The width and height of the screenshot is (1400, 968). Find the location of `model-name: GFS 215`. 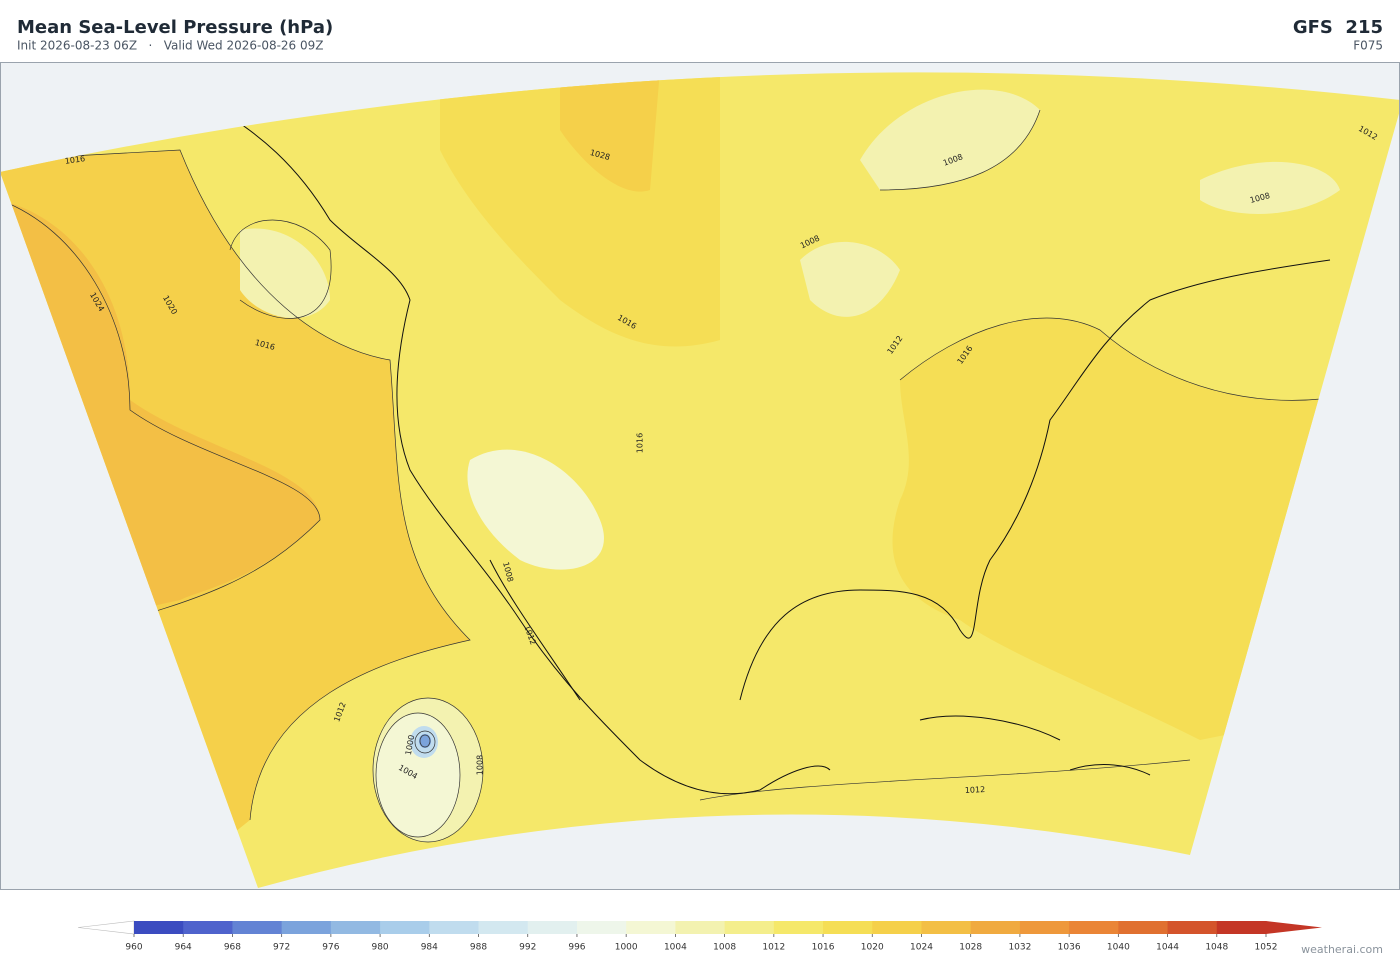

model-name: GFS 215 is located at coordinates (1338, 27).